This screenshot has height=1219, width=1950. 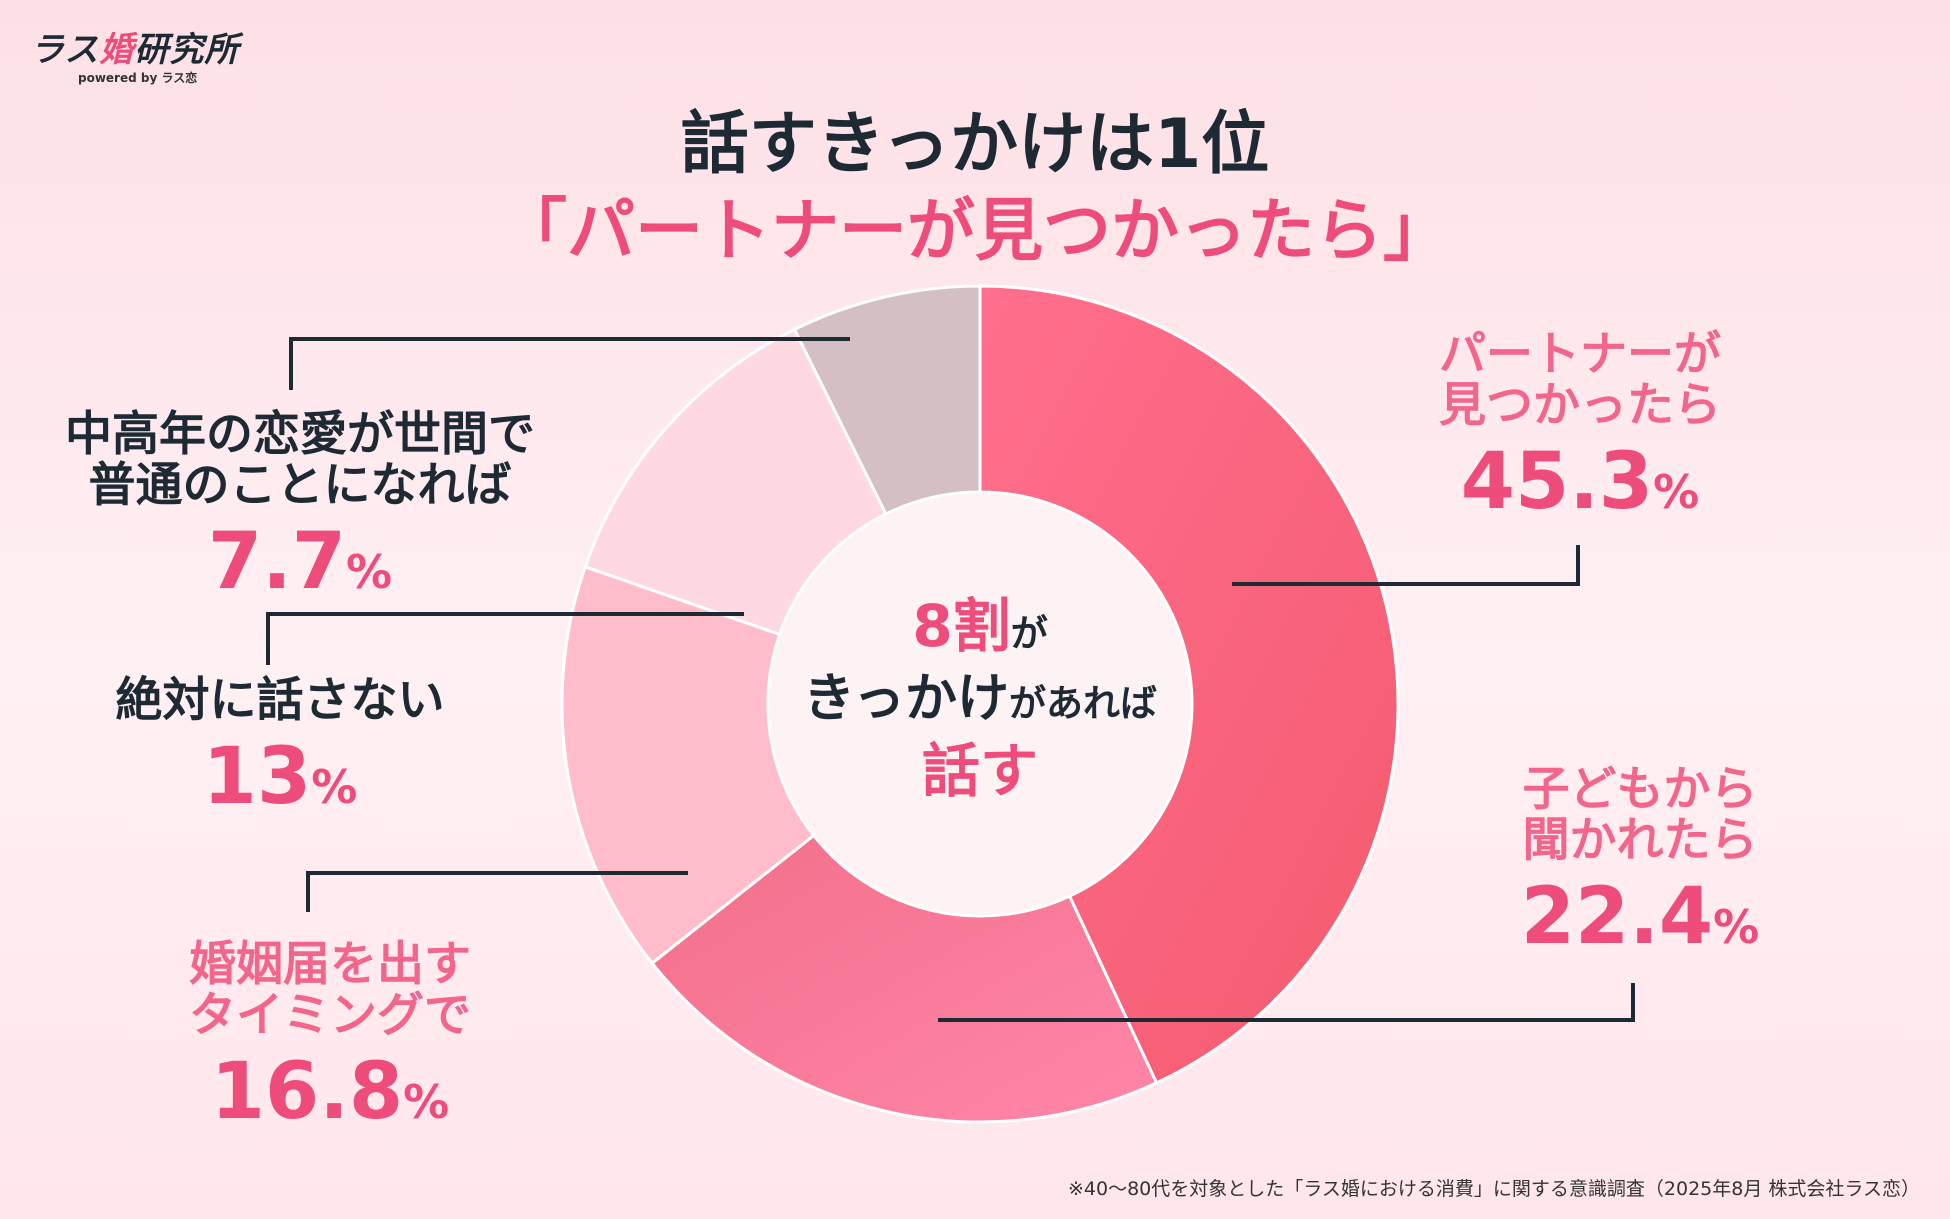 I want to click on label-partner-line1: パートナーが, so click(x=1580, y=354).